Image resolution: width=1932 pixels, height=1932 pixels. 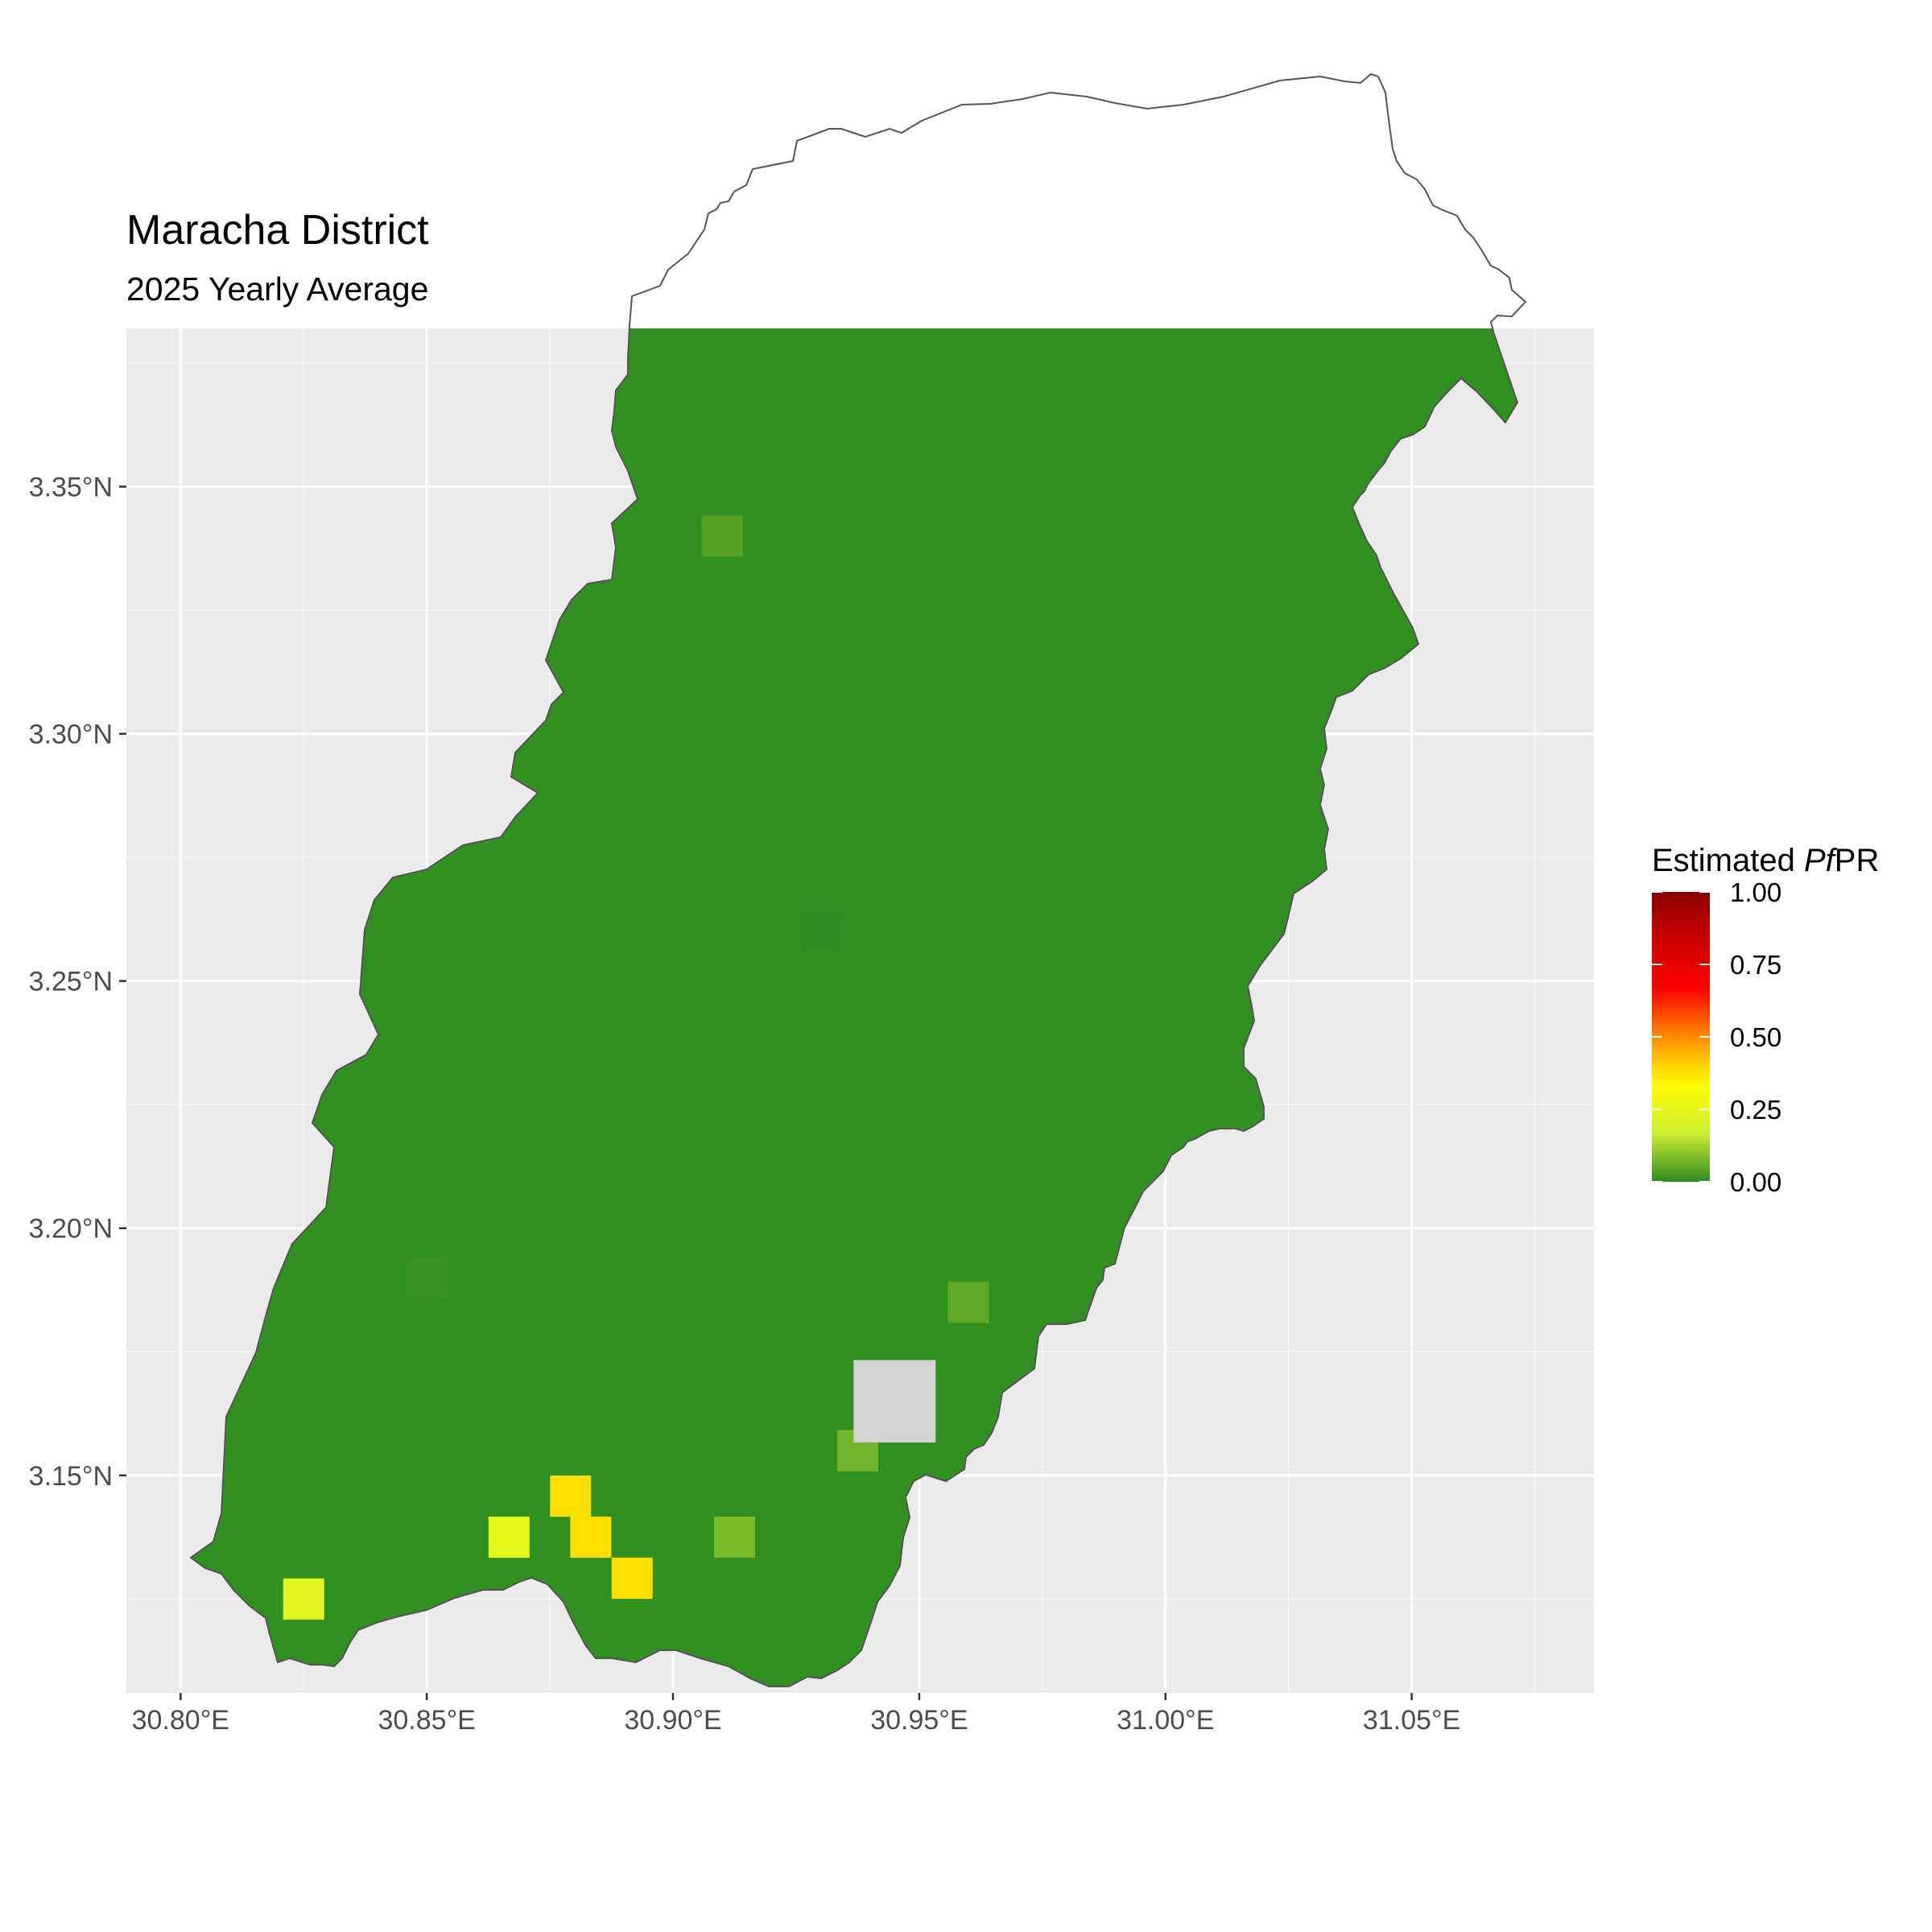 I want to click on legend-label: 0.00, so click(x=1755, y=1182).